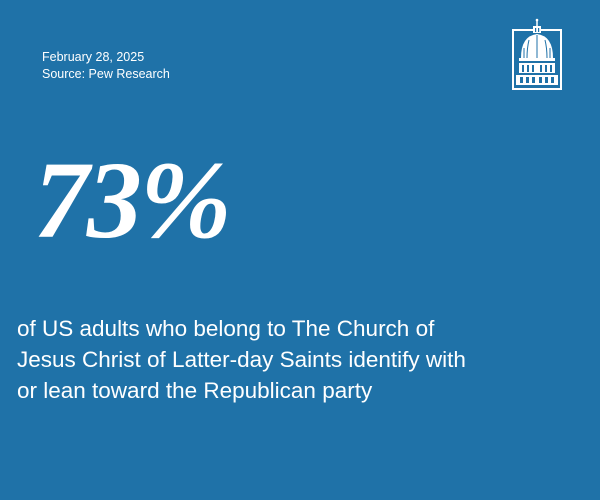 The height and width of the screenshot is (500, 600). Describe the element at coordinates (195, 390) in the screenshot. I see `description-line: or lean toward the Republican party` at that location.